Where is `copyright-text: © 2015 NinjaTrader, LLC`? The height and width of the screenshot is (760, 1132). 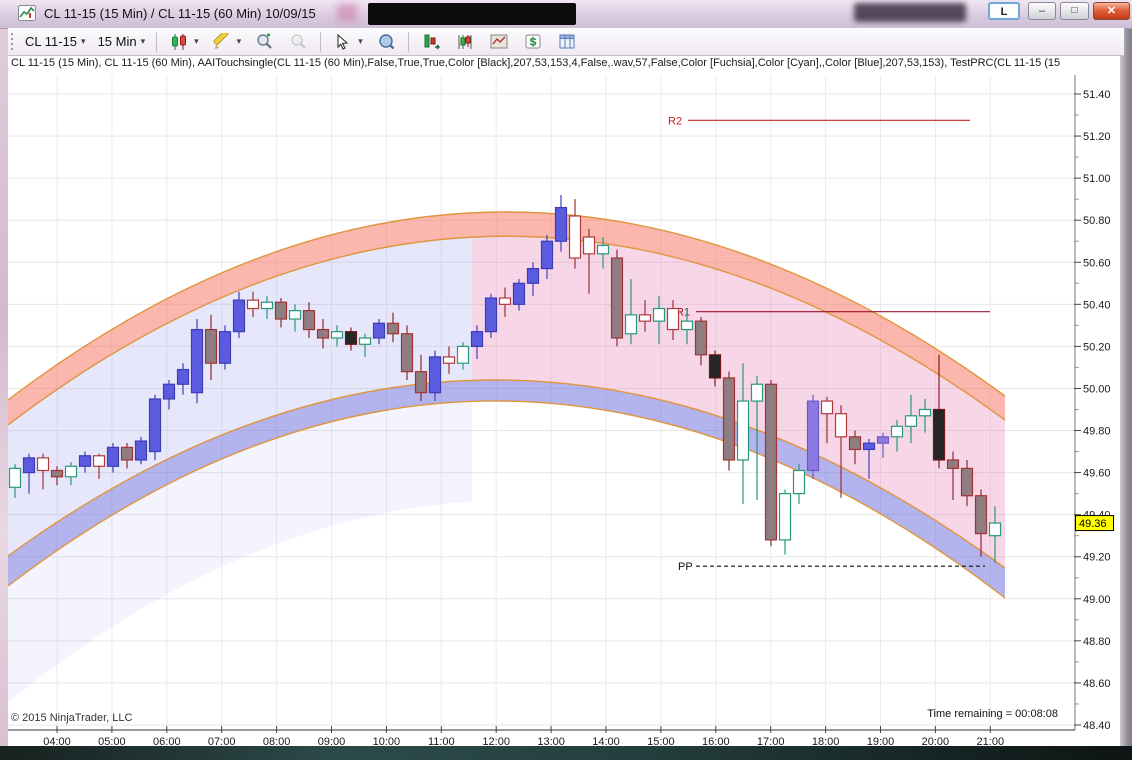 copyright-text: © 2015 NinjaTrader, LLC is located at coordinates (72, 718).